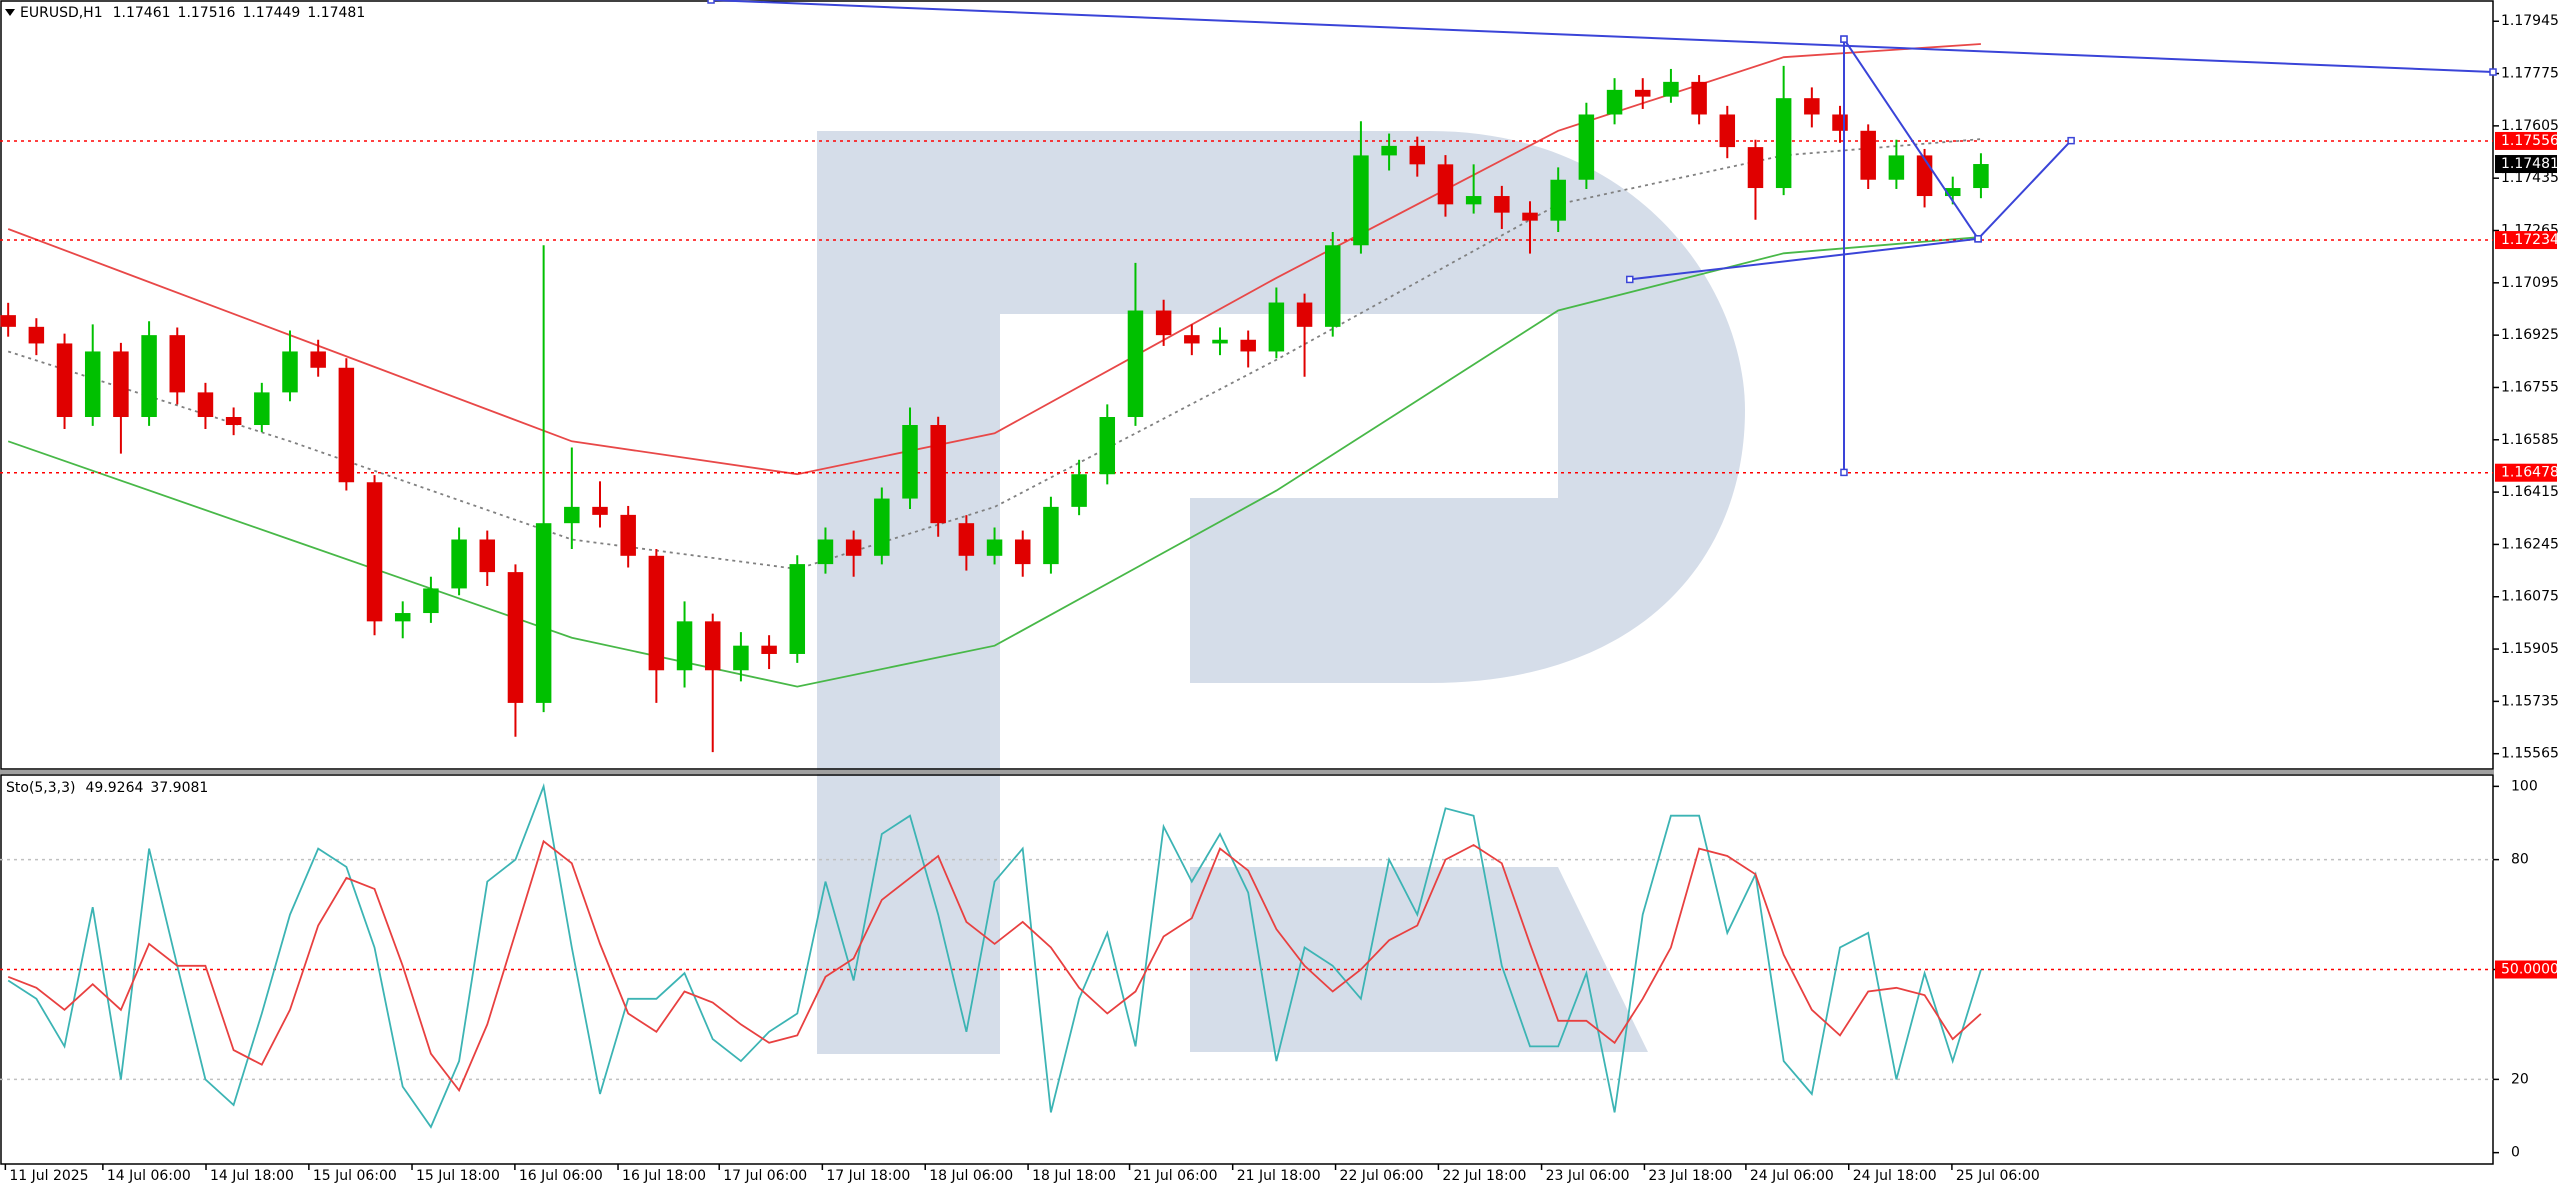 The width and height of the screenshot is (2560, 1186). What do you see at coordinates (2520, 860) in the screenshot?
I see `y-tick-label: 80` at bounding box center [2520, 860].